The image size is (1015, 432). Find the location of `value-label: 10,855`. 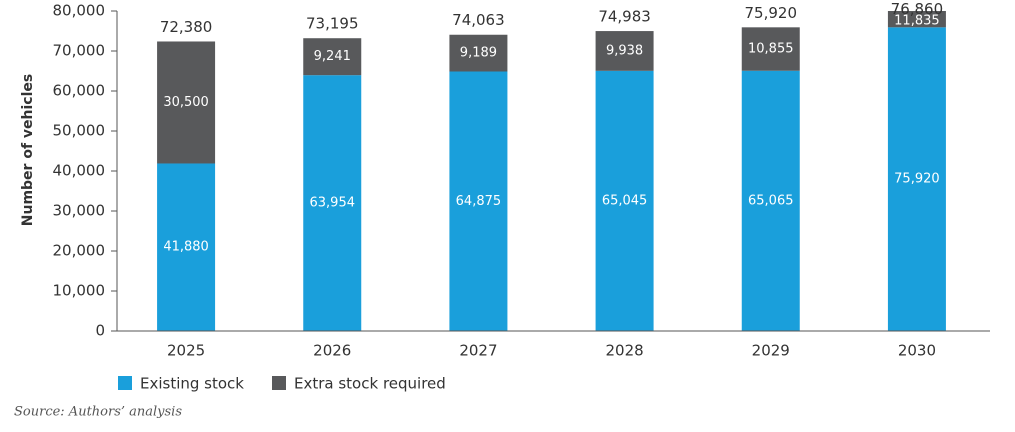

value-label: 10,855 is located at coordinates (771, 49).